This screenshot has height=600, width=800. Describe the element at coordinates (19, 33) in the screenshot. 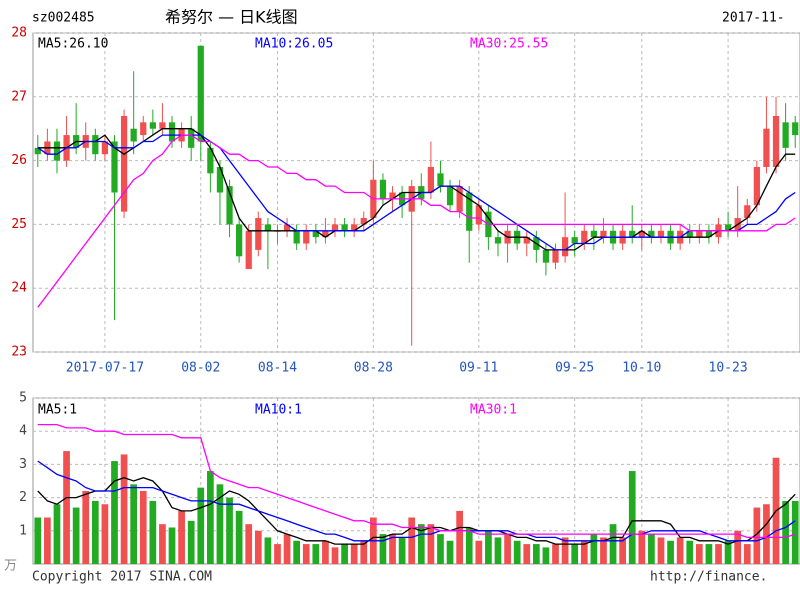

I see `y-tick-label: 28` at that location.